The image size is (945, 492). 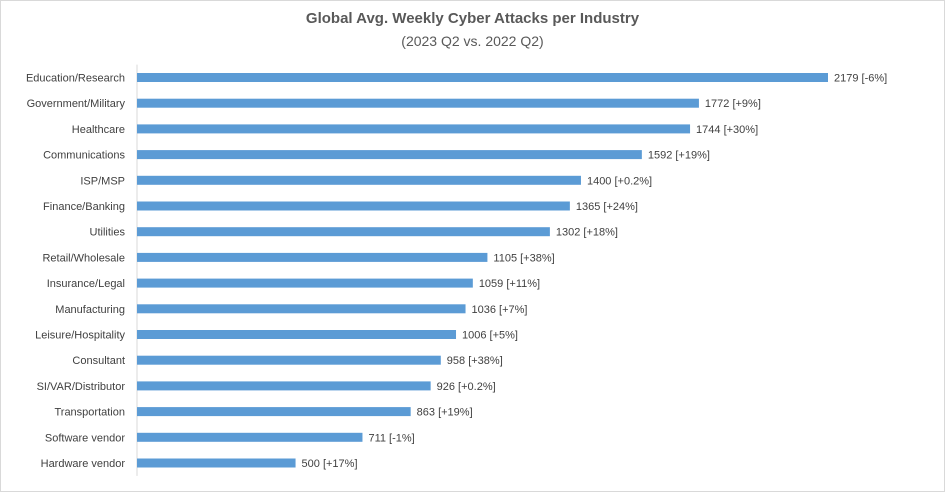 I want to click on category-label: Communications, so click(x=84, y=156).